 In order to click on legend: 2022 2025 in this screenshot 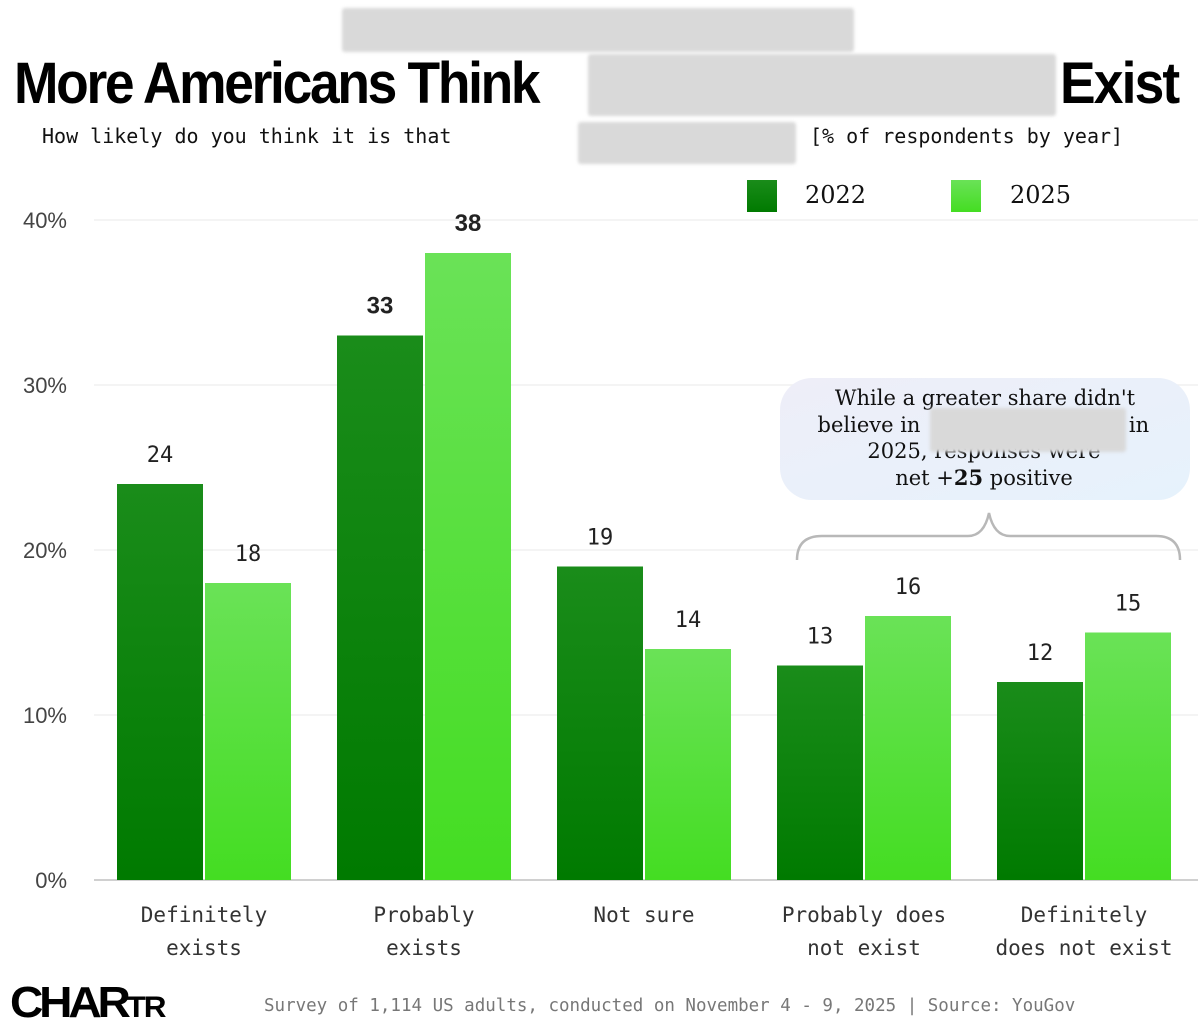, I will do `click(909, 196)`.